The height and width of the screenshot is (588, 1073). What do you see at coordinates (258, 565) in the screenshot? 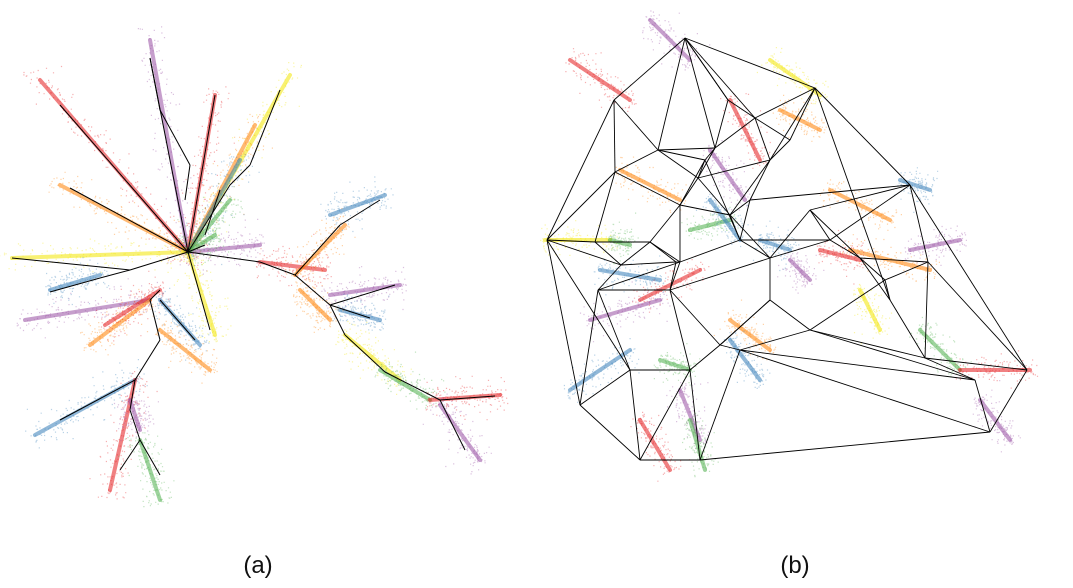
I see `caption-a: (a)` at bounding box center [258, 565].